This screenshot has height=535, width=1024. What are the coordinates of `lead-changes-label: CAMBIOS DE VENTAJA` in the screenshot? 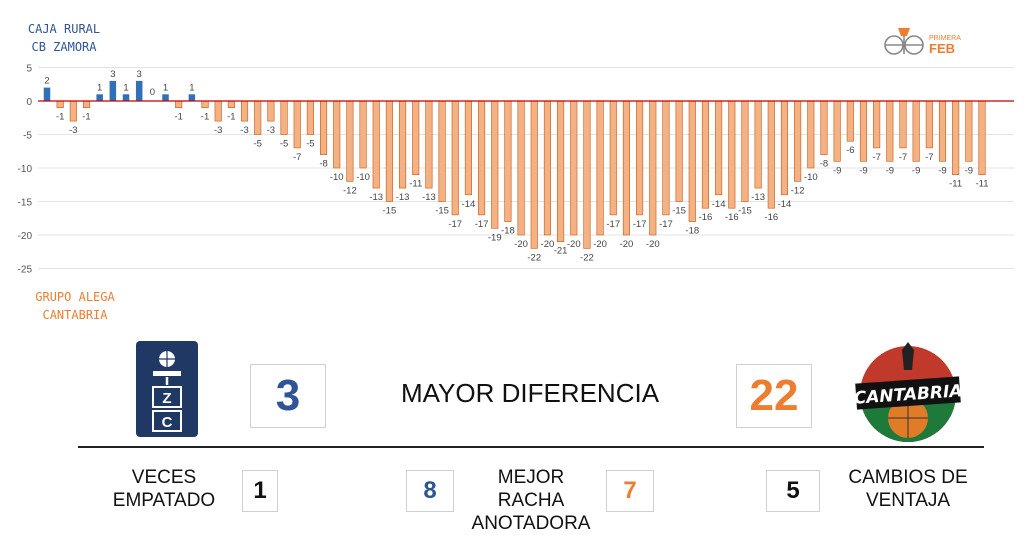 It's located at (908, 489).